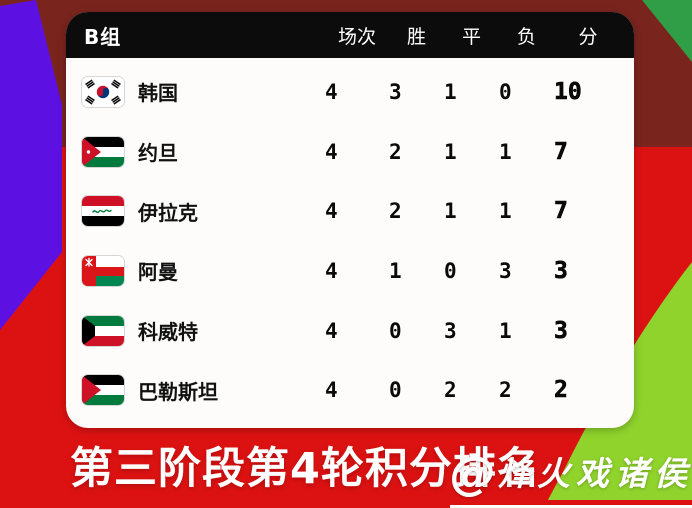 The width and height of the screenshot is (692, 508). What do you see at coordinates (158, 272) in the screenshot?
I see `team-name: 阿曼` at bounding box center [158, 272].